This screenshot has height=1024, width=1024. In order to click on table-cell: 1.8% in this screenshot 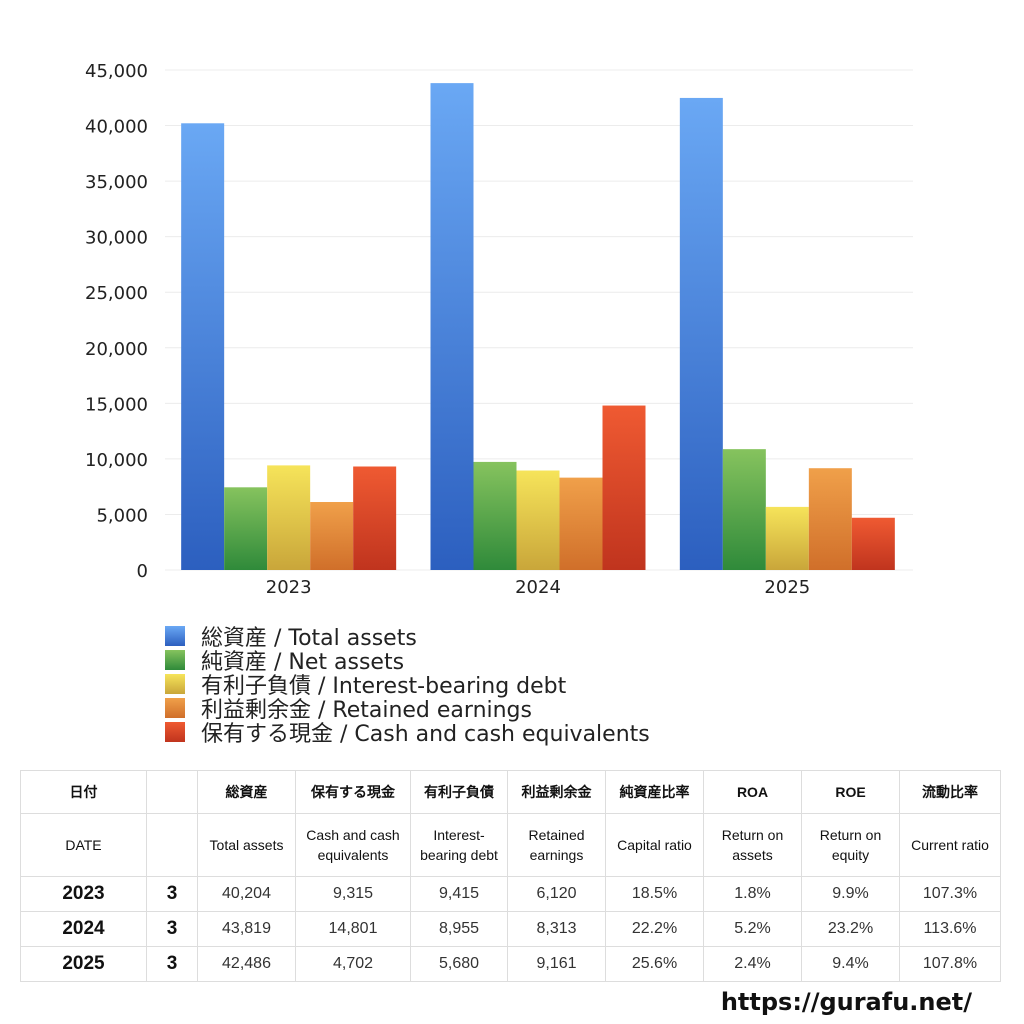, I will do `click(752, 894)`.